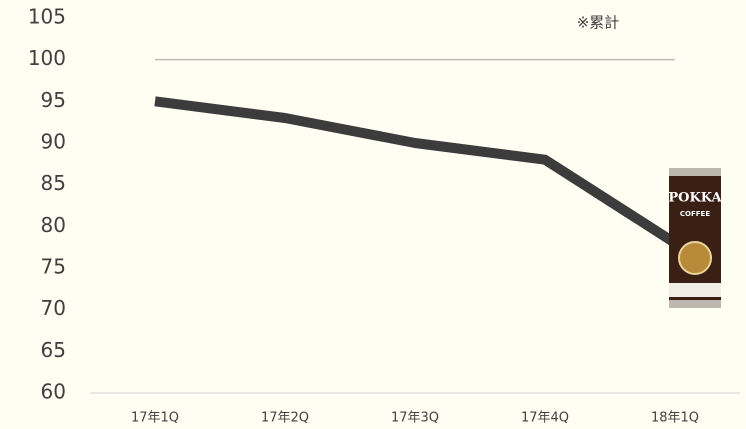 The width and height of the screenshot is (746, 429). Describe the element at coordinates (695, 198) in the screenshot. I see `product-label: POKKA` at that location.